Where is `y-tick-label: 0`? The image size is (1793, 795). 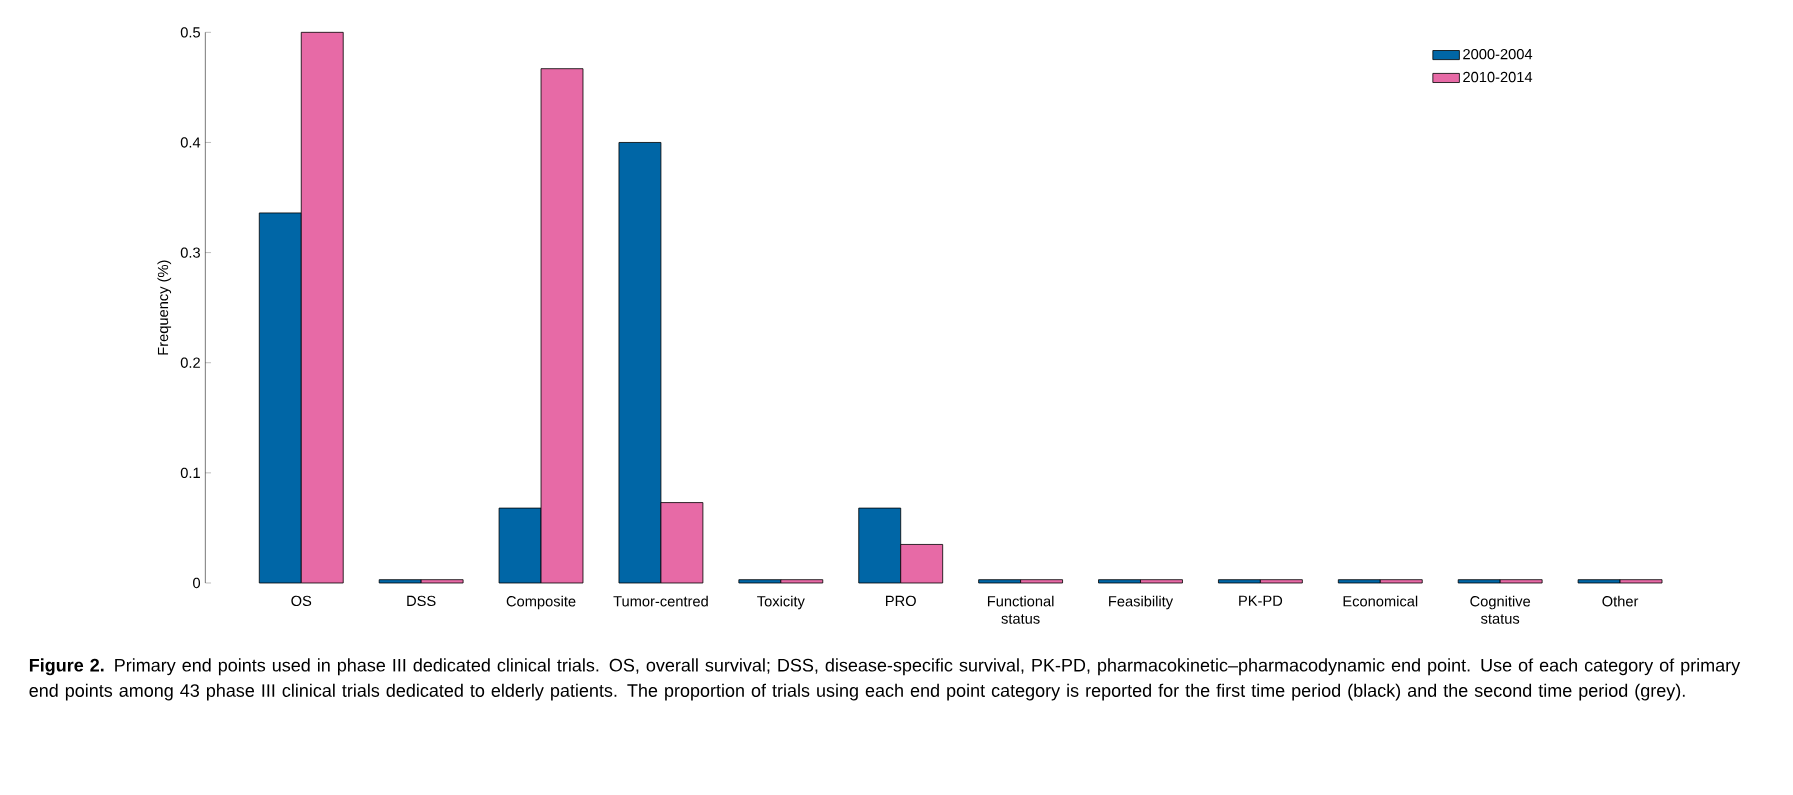
y-tick-label: 0 is located at coordinates (197, 583).